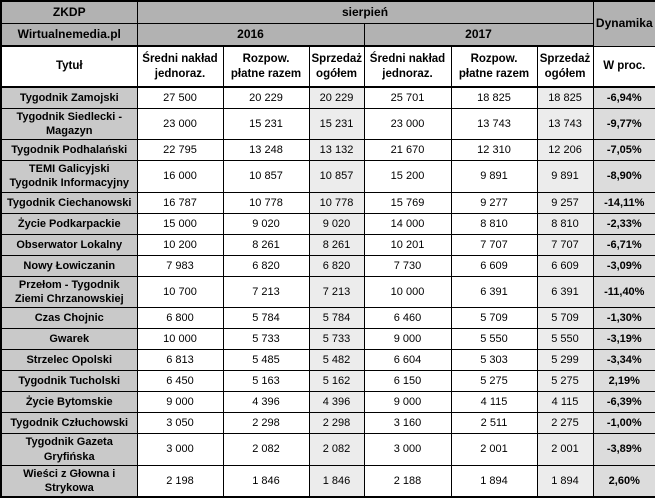  I want to click on percent-change: 2,19%, so click(623, 381).